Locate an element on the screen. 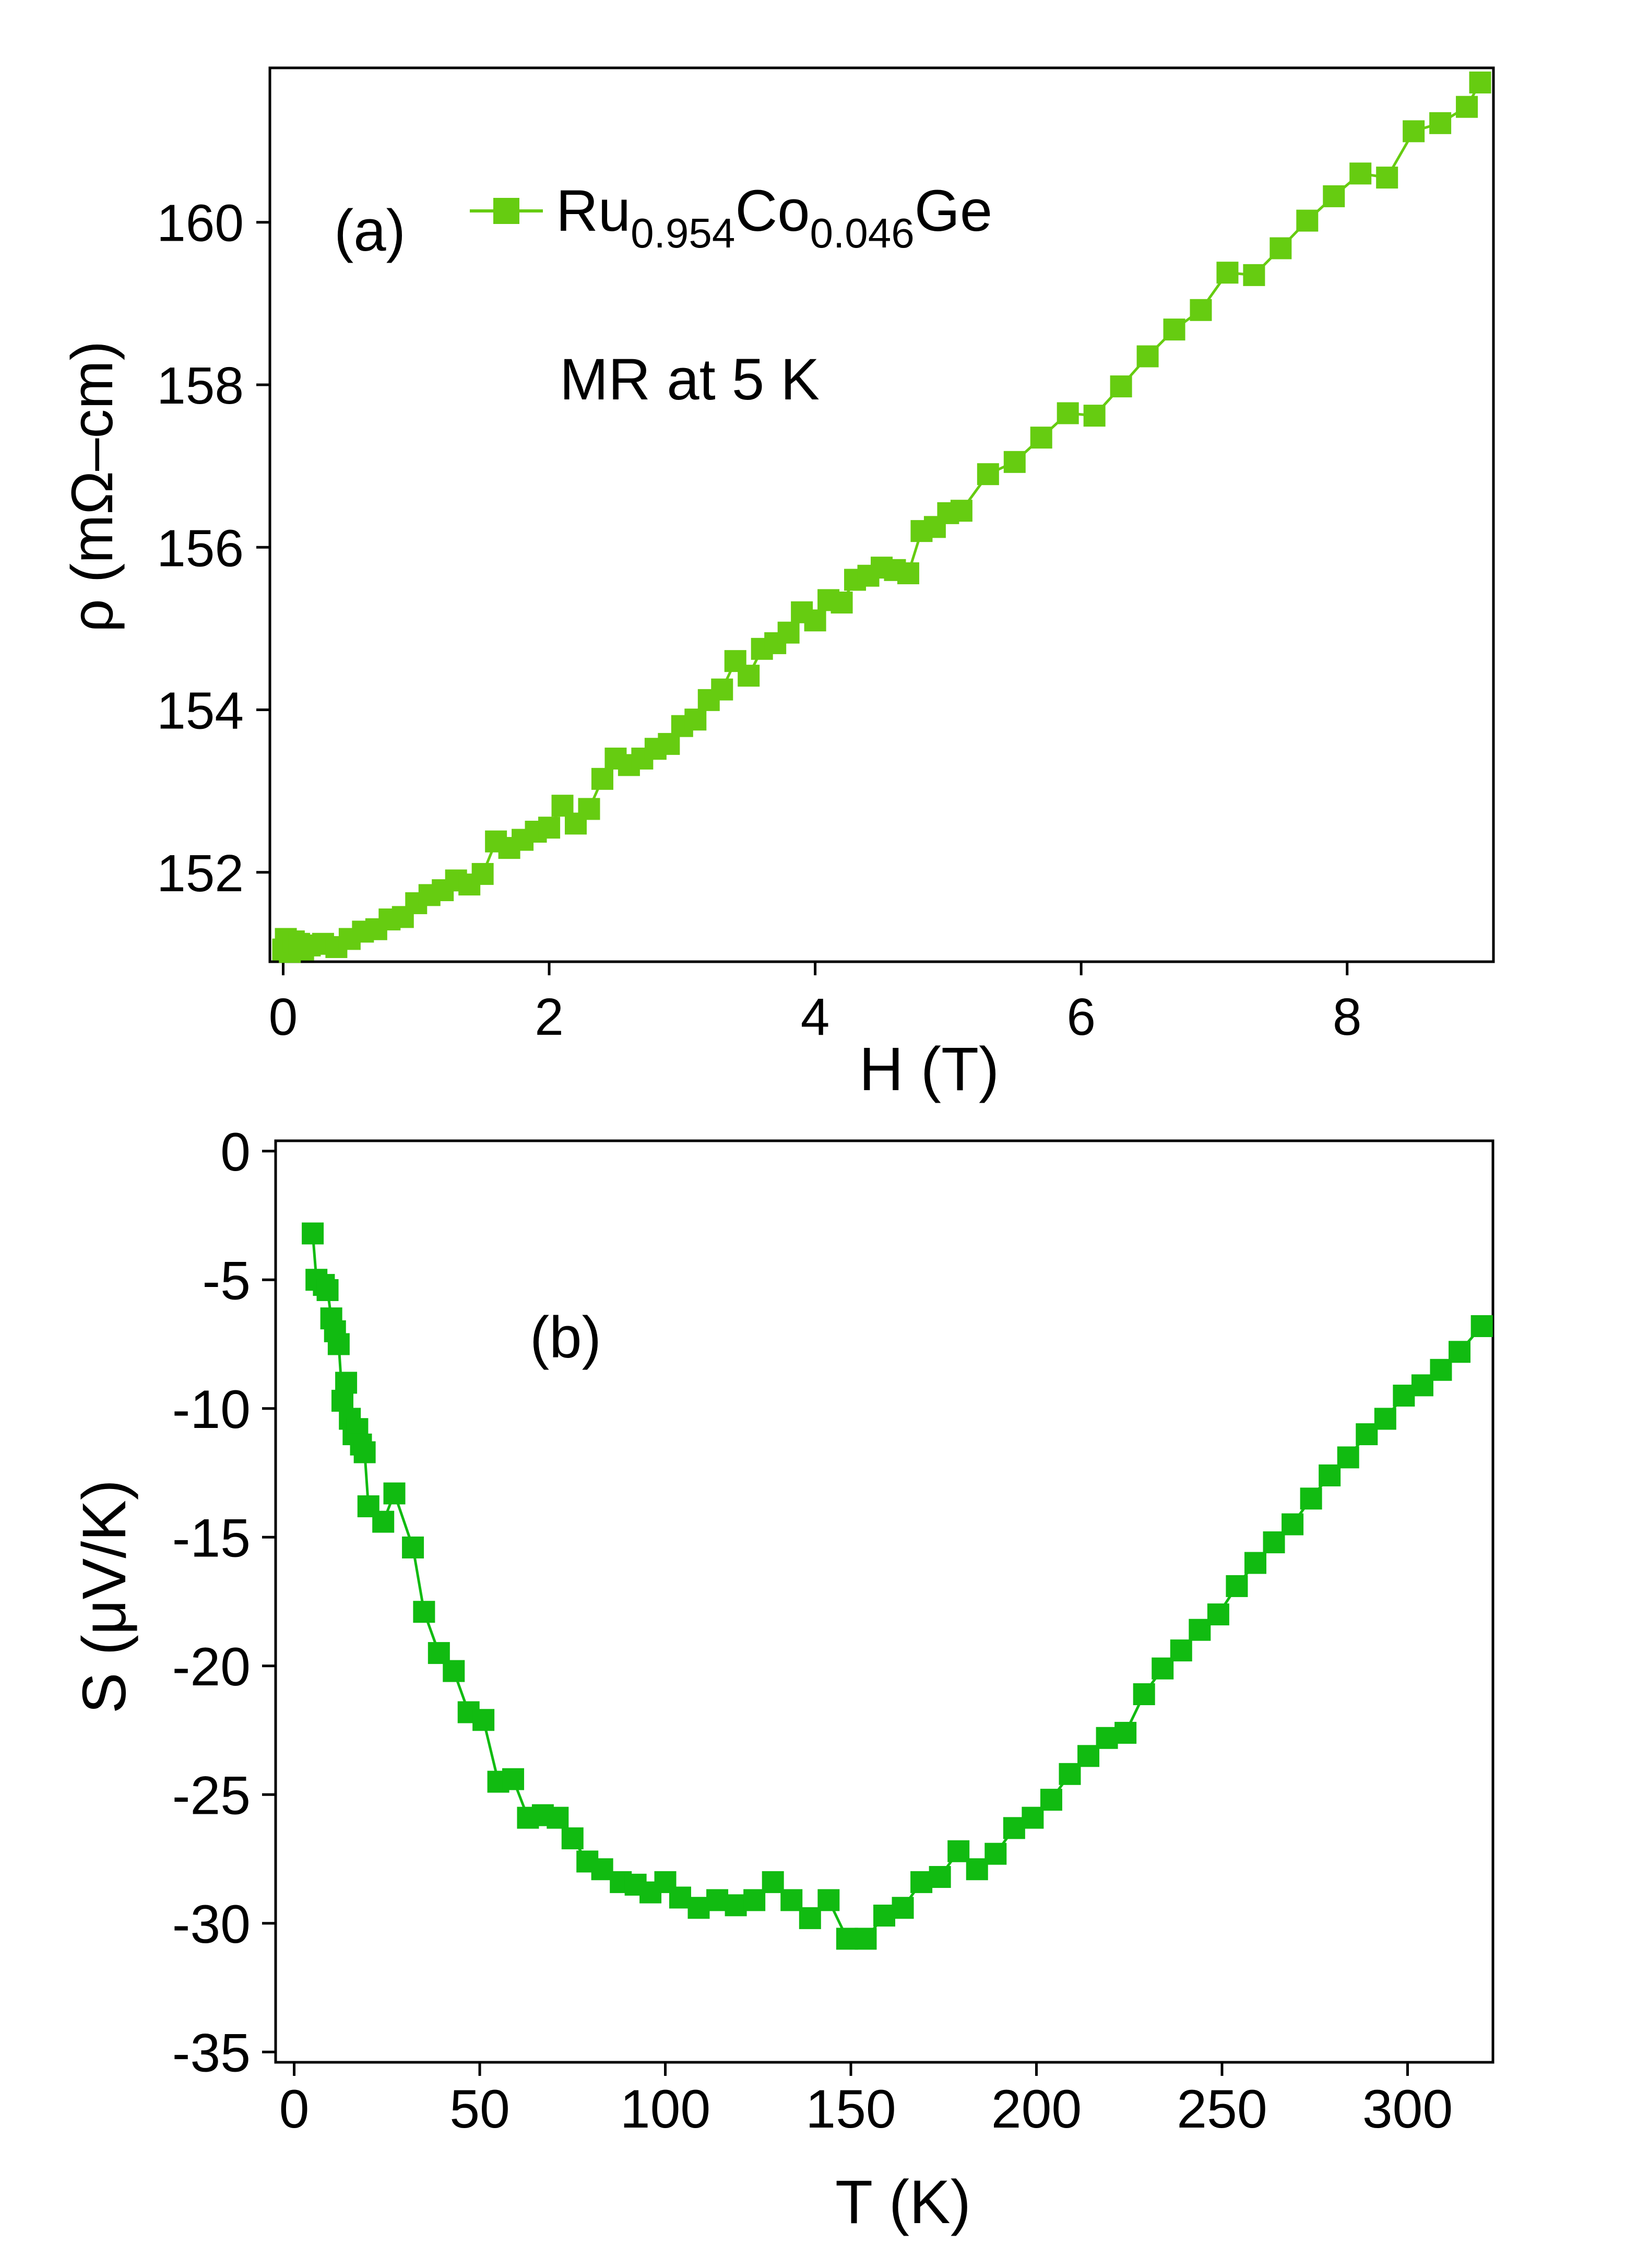 This screenshot has height=2268, width=1637. x-tick-label: 8 is located at coordinates (1347, 1017).